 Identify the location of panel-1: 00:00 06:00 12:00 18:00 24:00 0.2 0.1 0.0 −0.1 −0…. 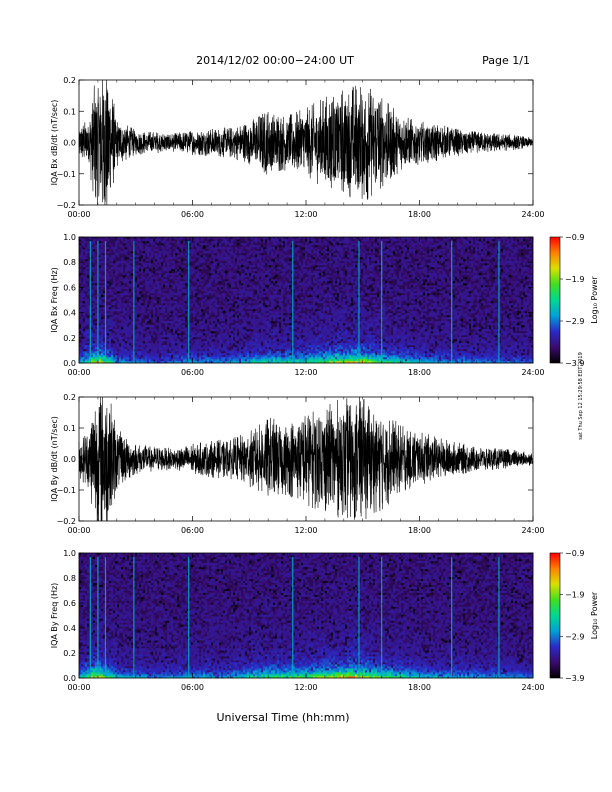
(297, 147).